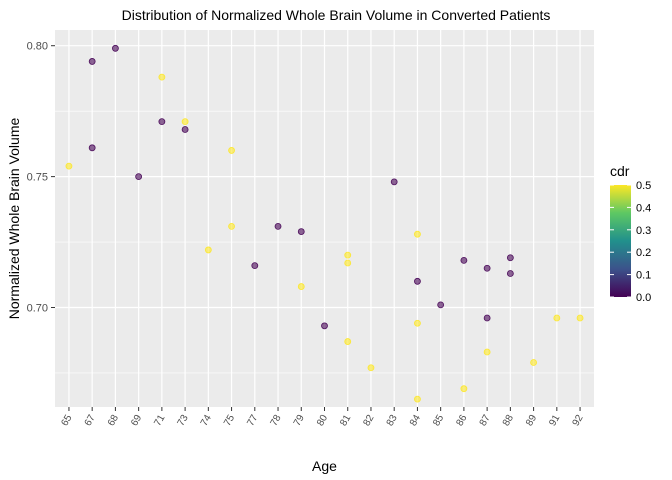 The height and width of the screenshot is (480, 672). What do you see at coordinates (415, 421) in the screenshot?
I see `x-tick-label: 84` at bounding box center [415, 421].